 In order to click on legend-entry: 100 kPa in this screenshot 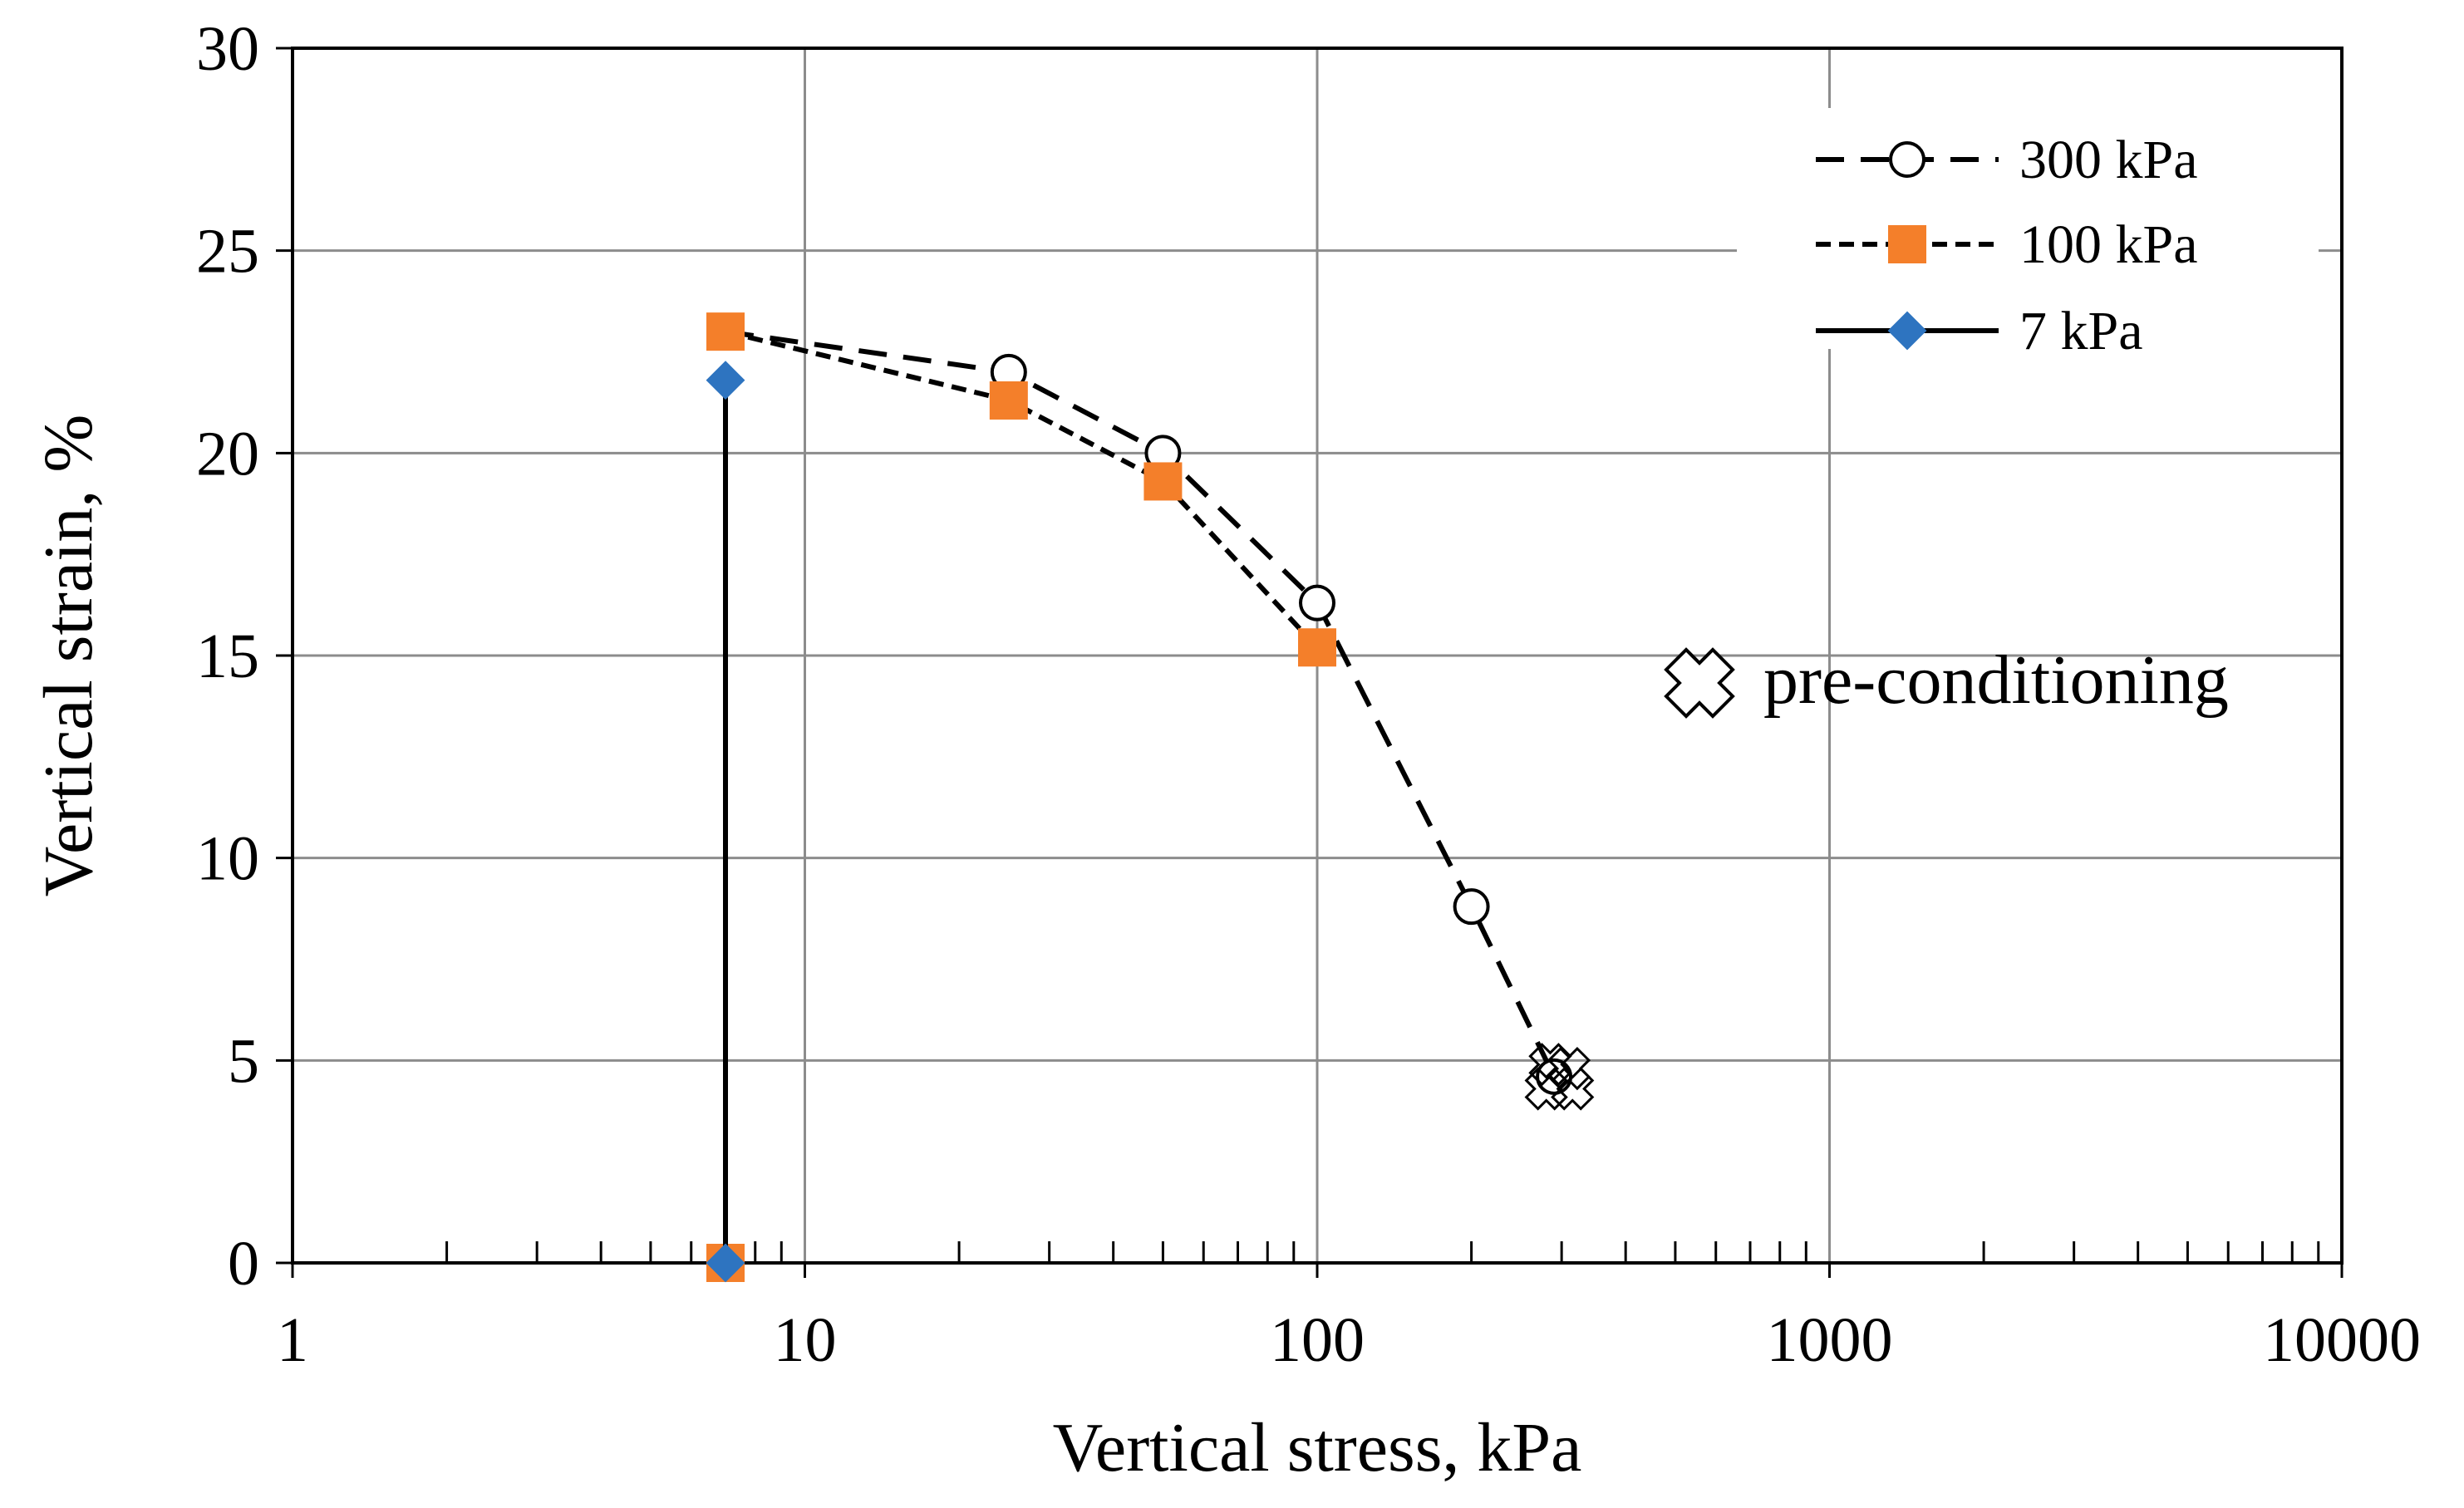, I will do `click(2007, 245)`.